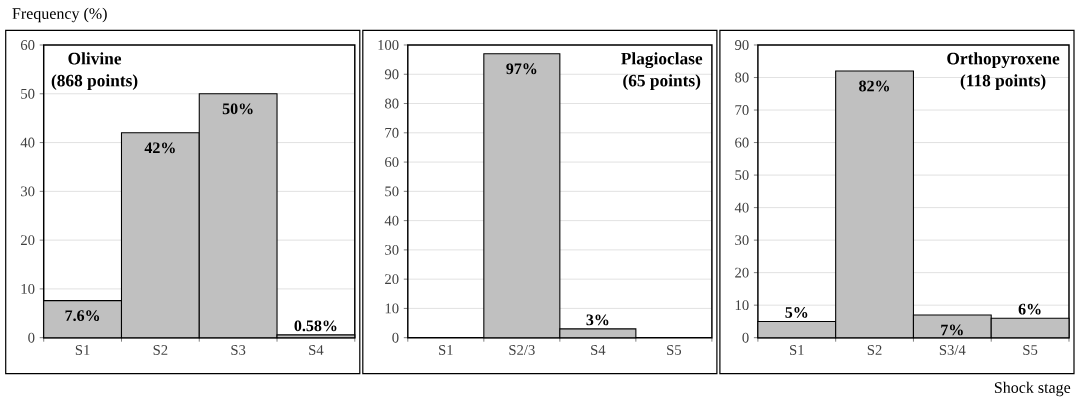 The width and height of the screenshot is (1075, 402). I want to click on chart-title: Orthopyroxene, so click(1003, 60).